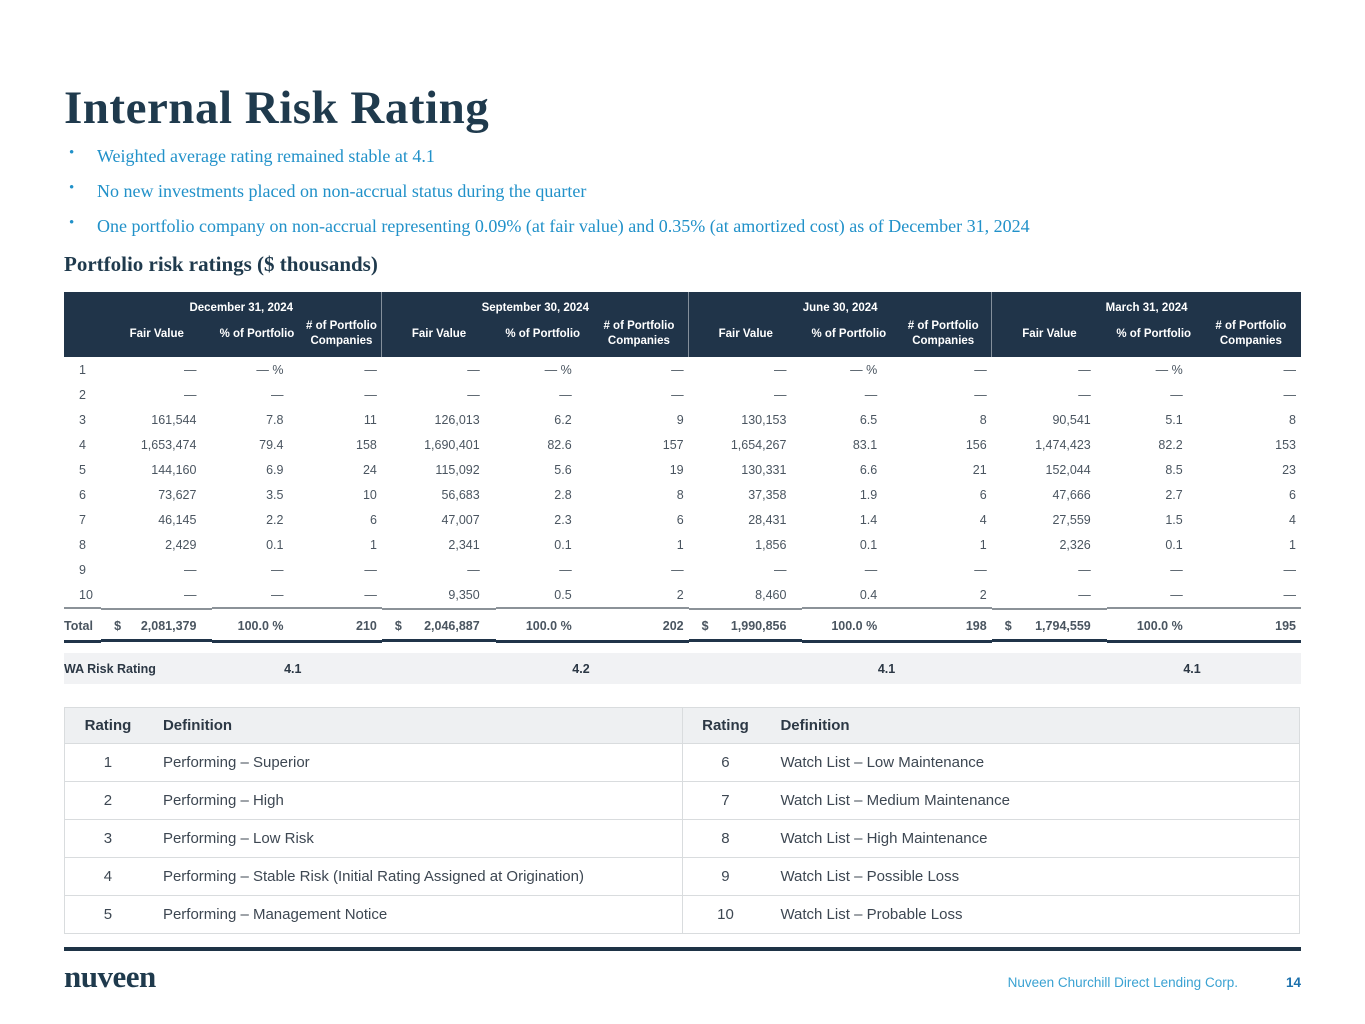  Describe the element at coordinates (983, 544) in the screenshot. I see `cell-companies: 1` at that location.